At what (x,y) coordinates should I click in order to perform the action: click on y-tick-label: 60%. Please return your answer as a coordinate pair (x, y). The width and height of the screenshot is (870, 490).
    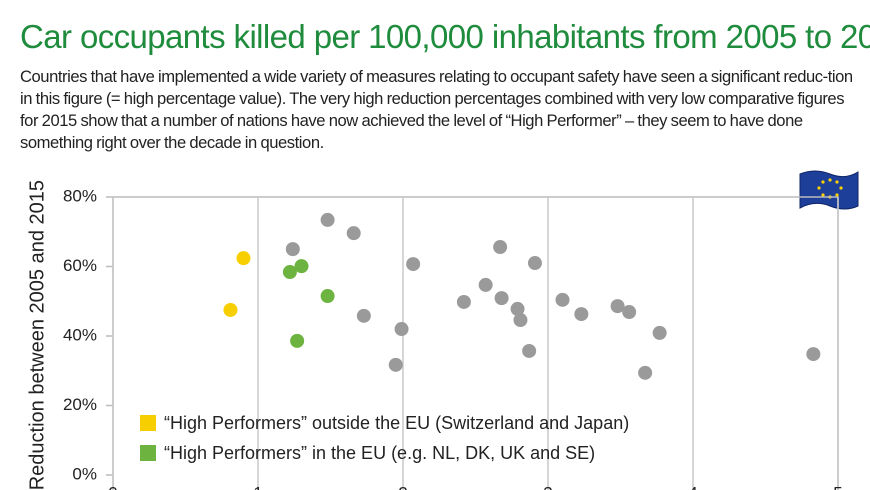
    Looking at the image, I should click on (80, 265).